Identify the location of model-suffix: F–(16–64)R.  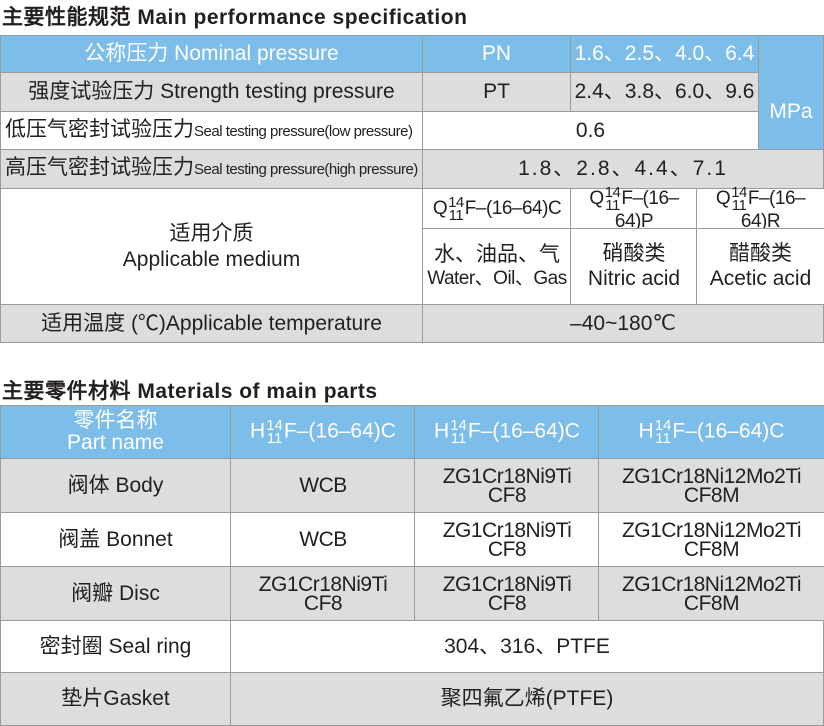
(773, 209).